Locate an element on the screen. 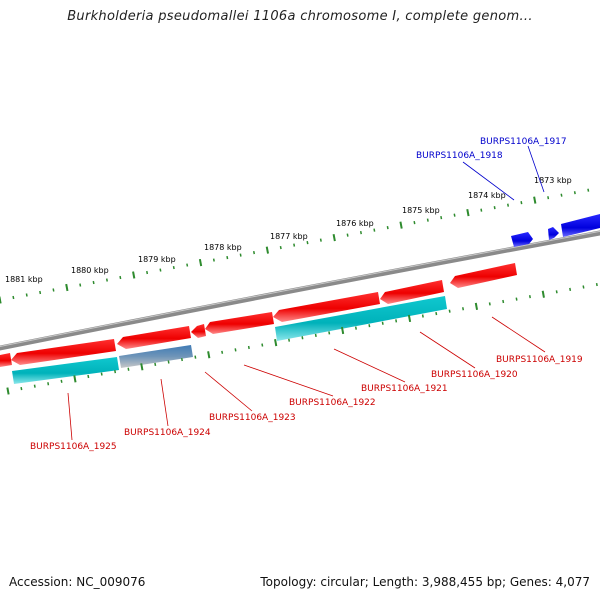 Image resolution: width=600 pixels, height=600 pixels. gene-burps1106a-1921 is located at coordinates (326, 307).